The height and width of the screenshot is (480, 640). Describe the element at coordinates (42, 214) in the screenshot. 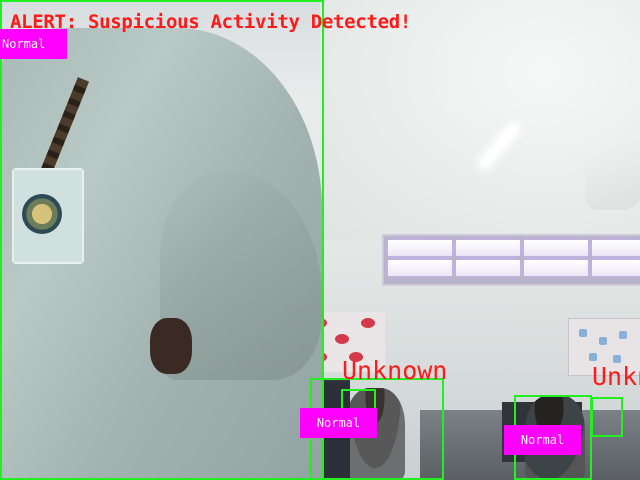

I see `badge-logo` at that location.